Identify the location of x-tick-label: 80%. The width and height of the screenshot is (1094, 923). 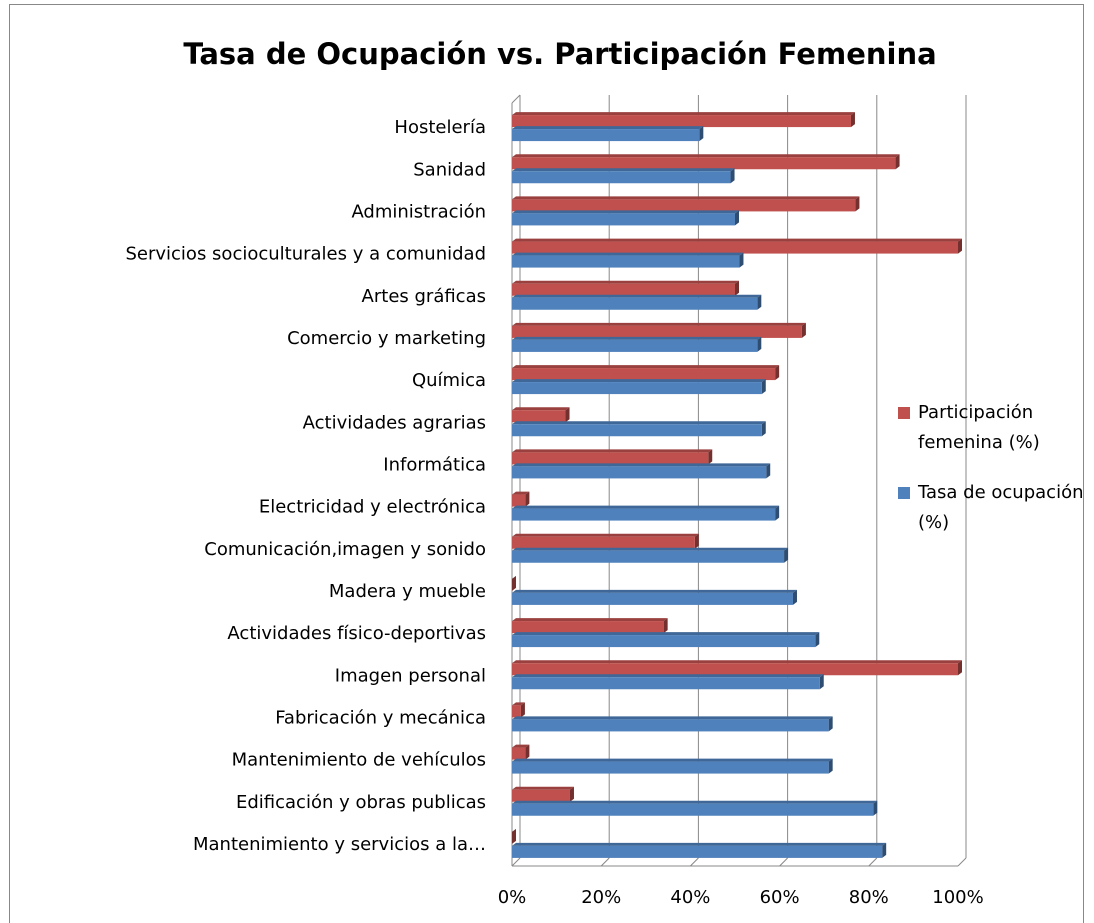
(869, 897).